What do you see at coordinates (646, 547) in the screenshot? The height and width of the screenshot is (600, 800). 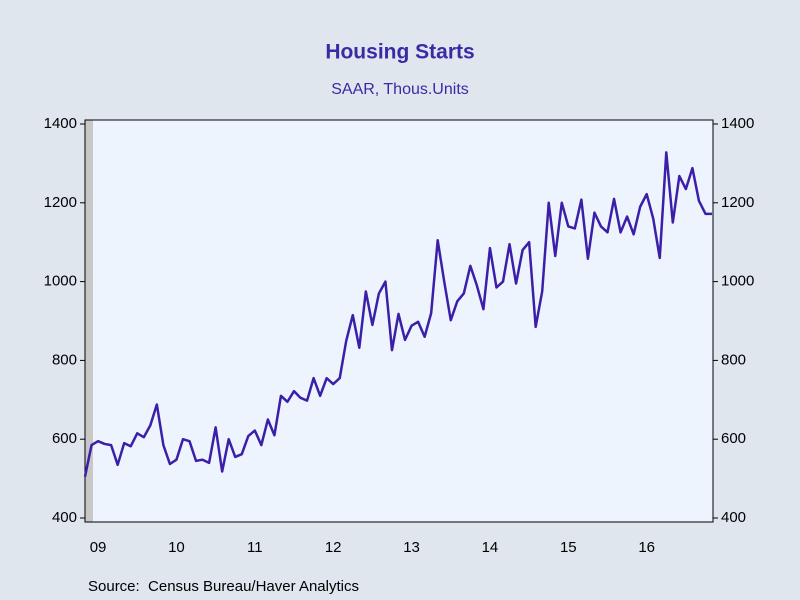 I see `x-tick-label: 16` at bounding box center [646, 547].